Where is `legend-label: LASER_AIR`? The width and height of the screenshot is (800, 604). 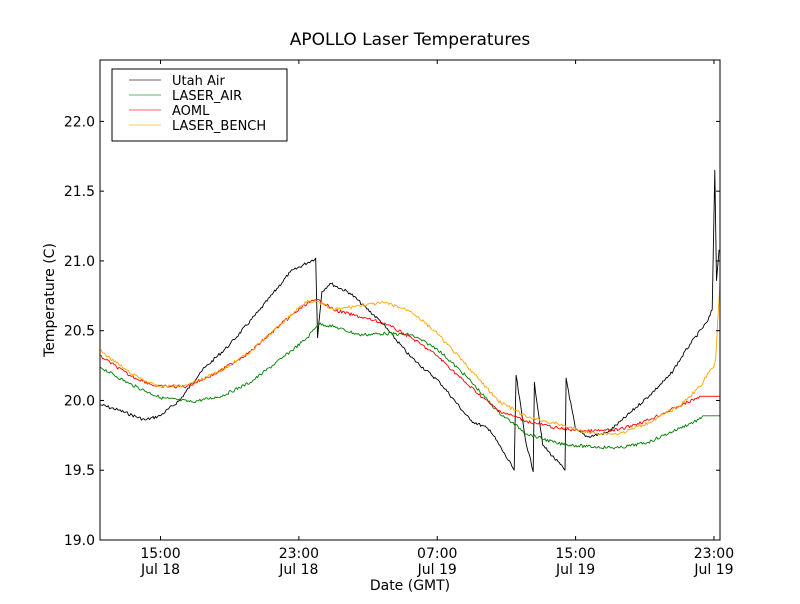 legend-label: LASER_AIR is located at coordinates (207, 96).